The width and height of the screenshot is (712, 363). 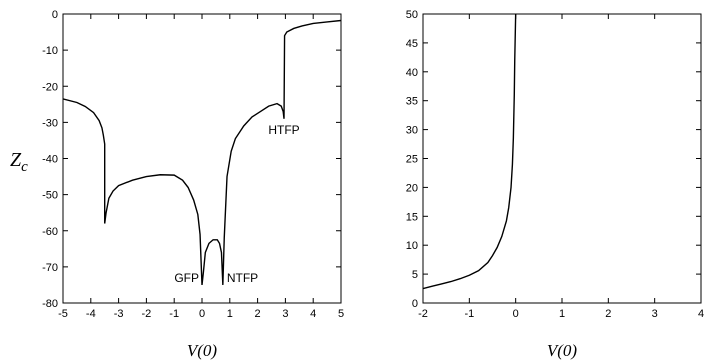 I want to click on y-tick-label: 25, so click(x=412, y=160).